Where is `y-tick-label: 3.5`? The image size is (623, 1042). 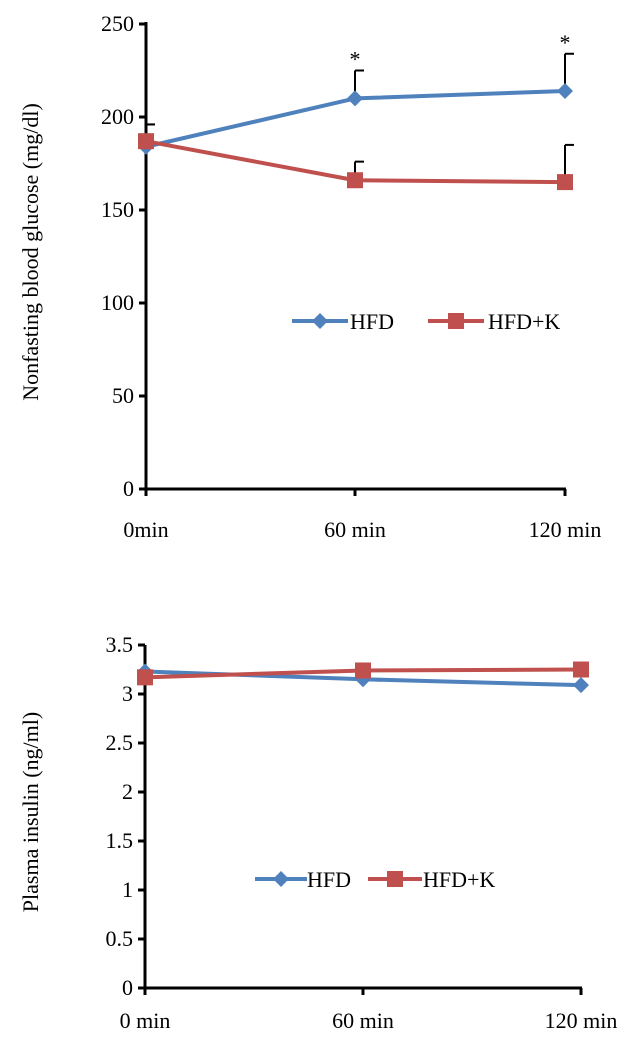 y-tick-label: 3.5 is located at coordinates (120, 644).